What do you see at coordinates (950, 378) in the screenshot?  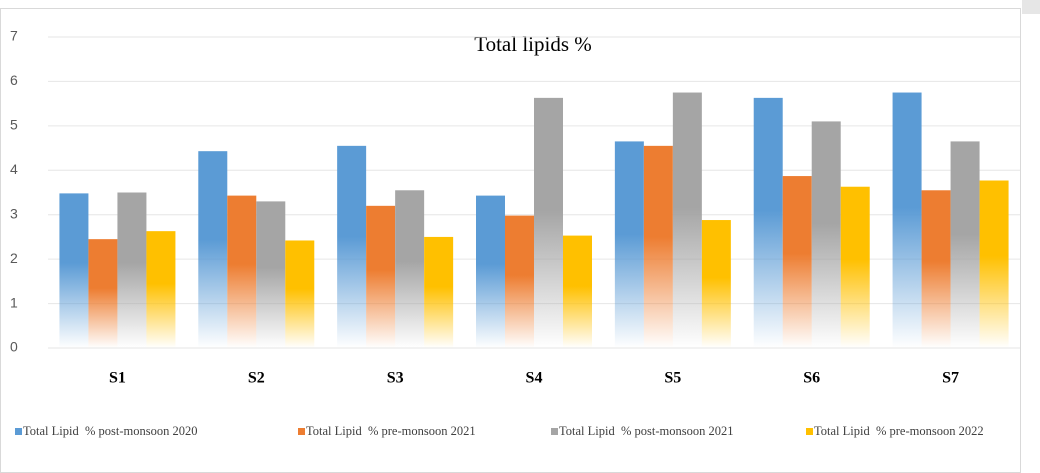 I see `x-tick-label: S7` at bounding box center [950, 378].